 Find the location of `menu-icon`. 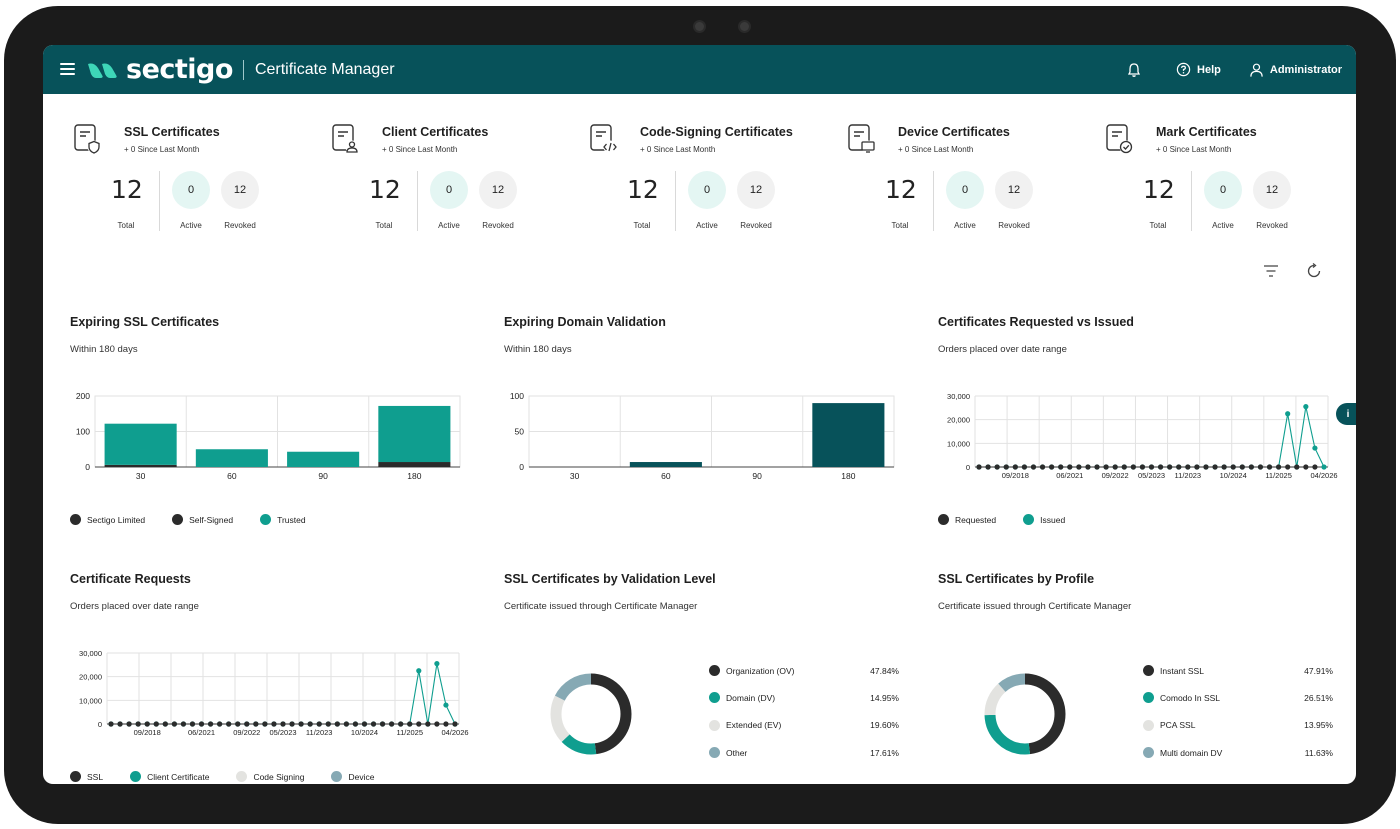

menu-icon is located at coordinates (67, 69).